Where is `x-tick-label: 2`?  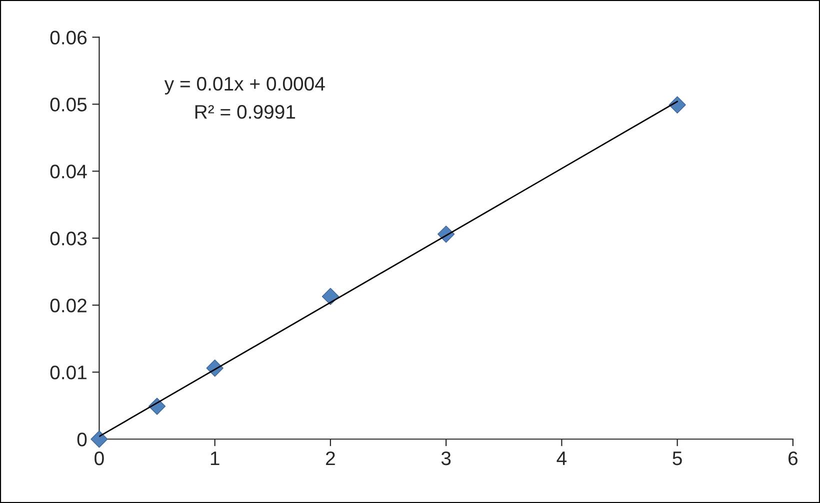 x-tick-label: 2 is located at coordinates (330, 458).